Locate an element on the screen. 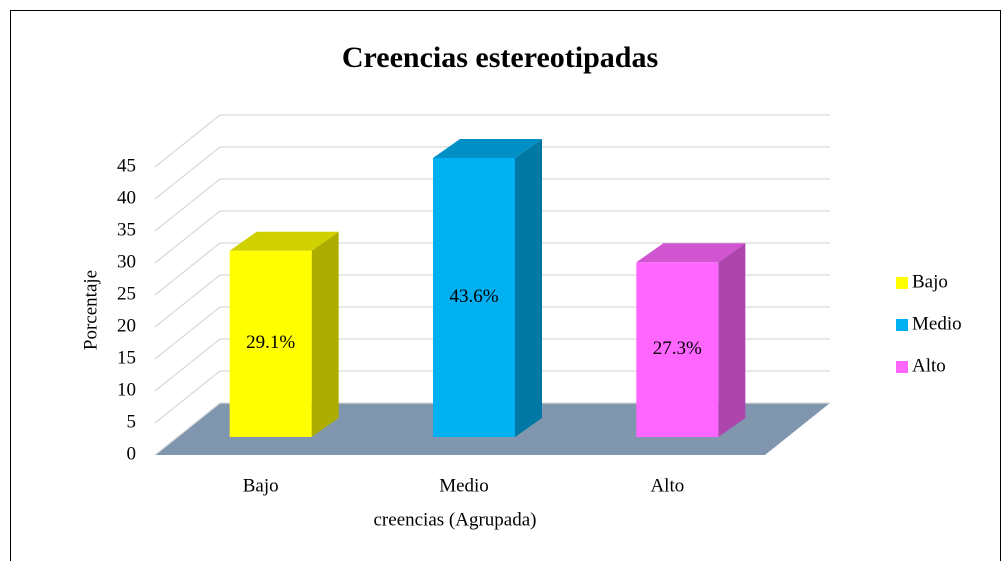 The height and width of the screenshot is (561, 1002). y-tick-label: 5 is located at coordinates (132, 421).